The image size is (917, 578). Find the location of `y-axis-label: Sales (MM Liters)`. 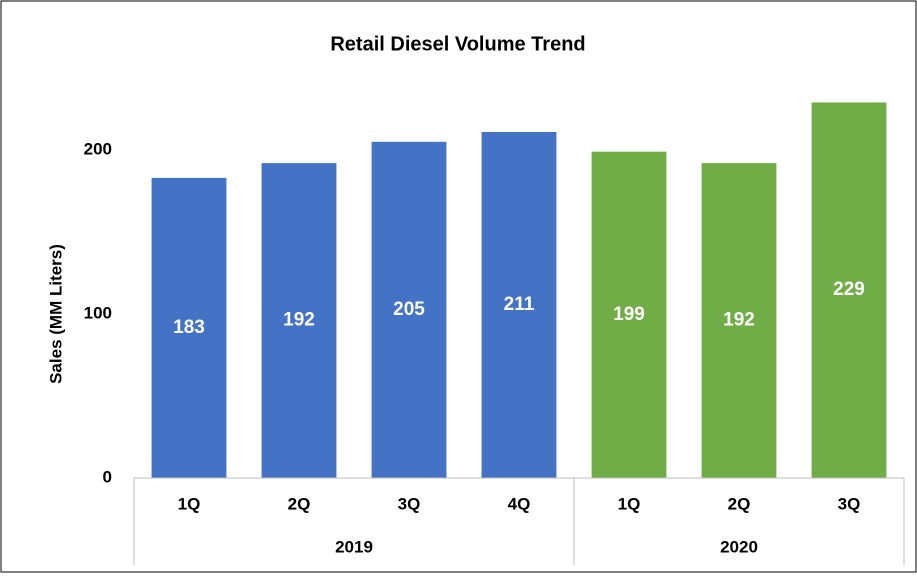

y-axis-label: Sales (MM Liters) is located at coordinates (55, 314).